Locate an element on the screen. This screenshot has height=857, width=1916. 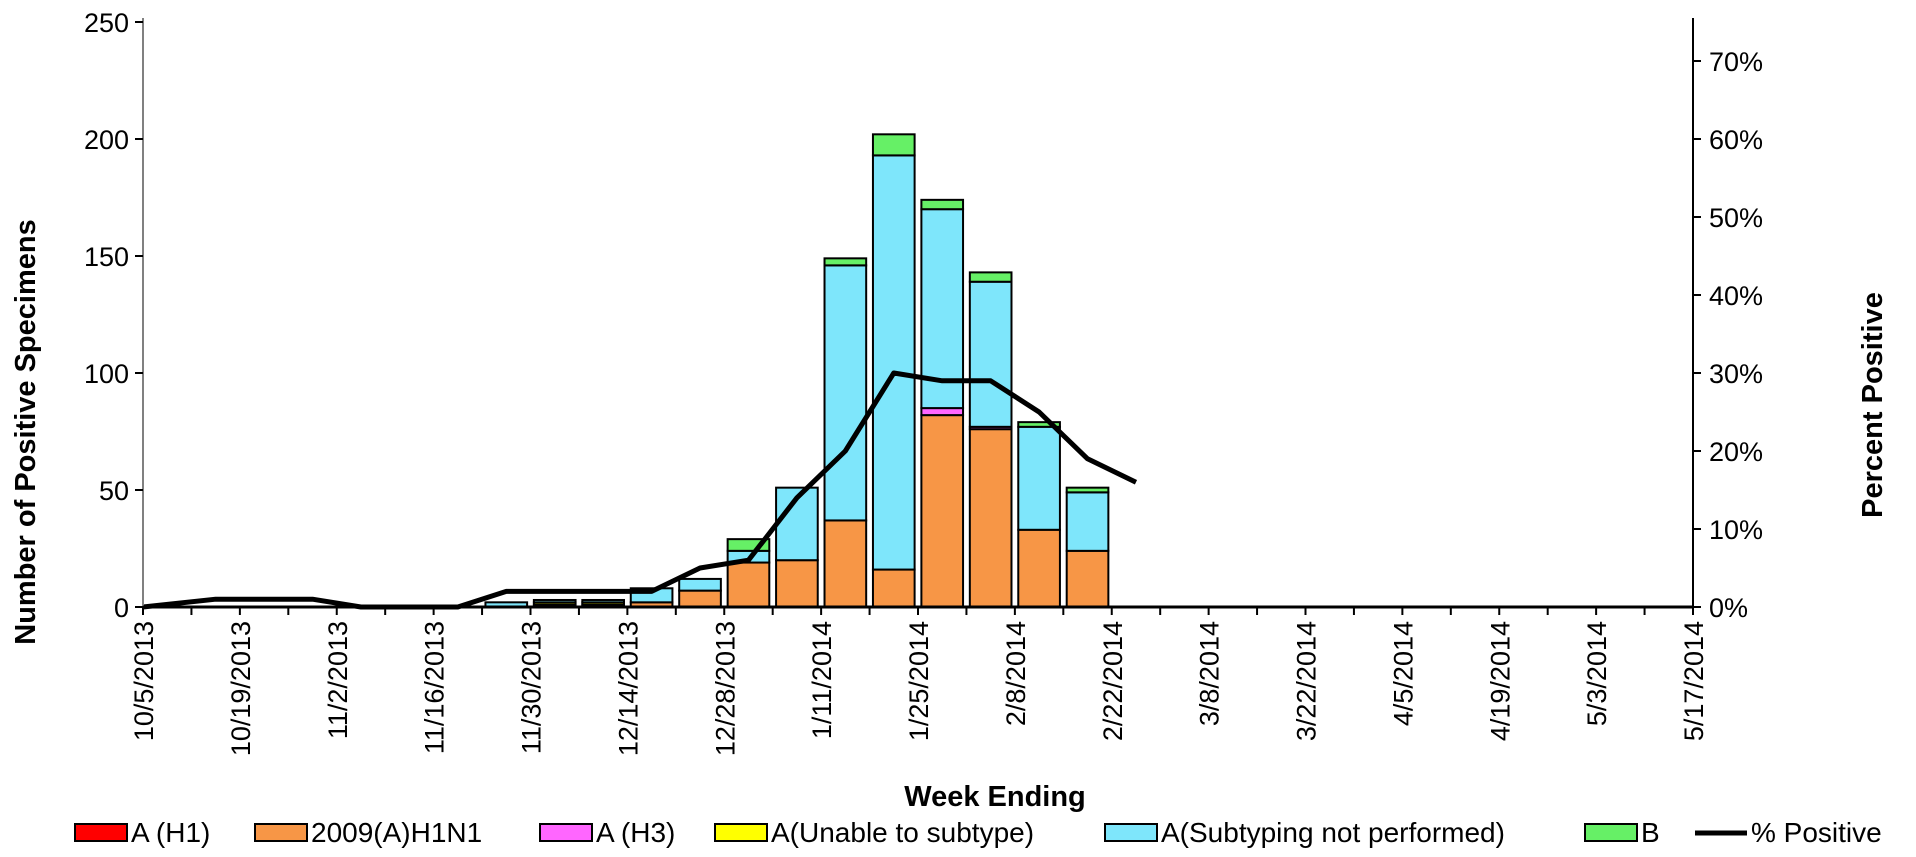
x-tick-label: 11/2/2013 is located at coordinates (338, 680).